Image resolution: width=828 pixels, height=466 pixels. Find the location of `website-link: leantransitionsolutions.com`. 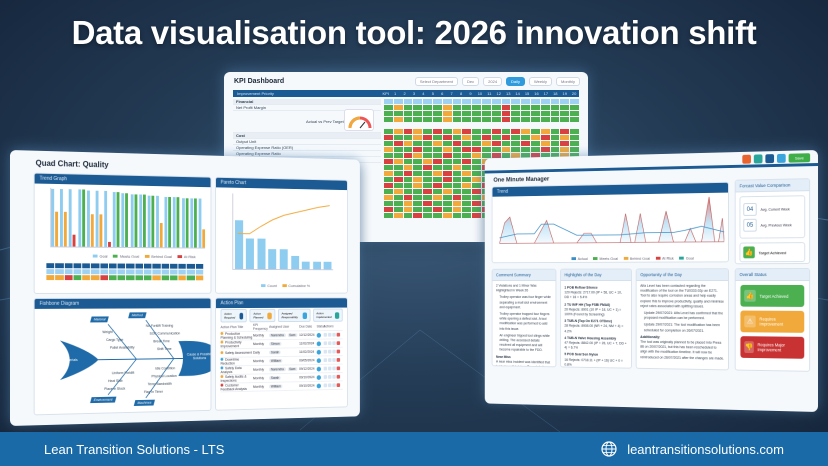

website-link: leantransitionsolutions.com is located at coordinates (692, 449).